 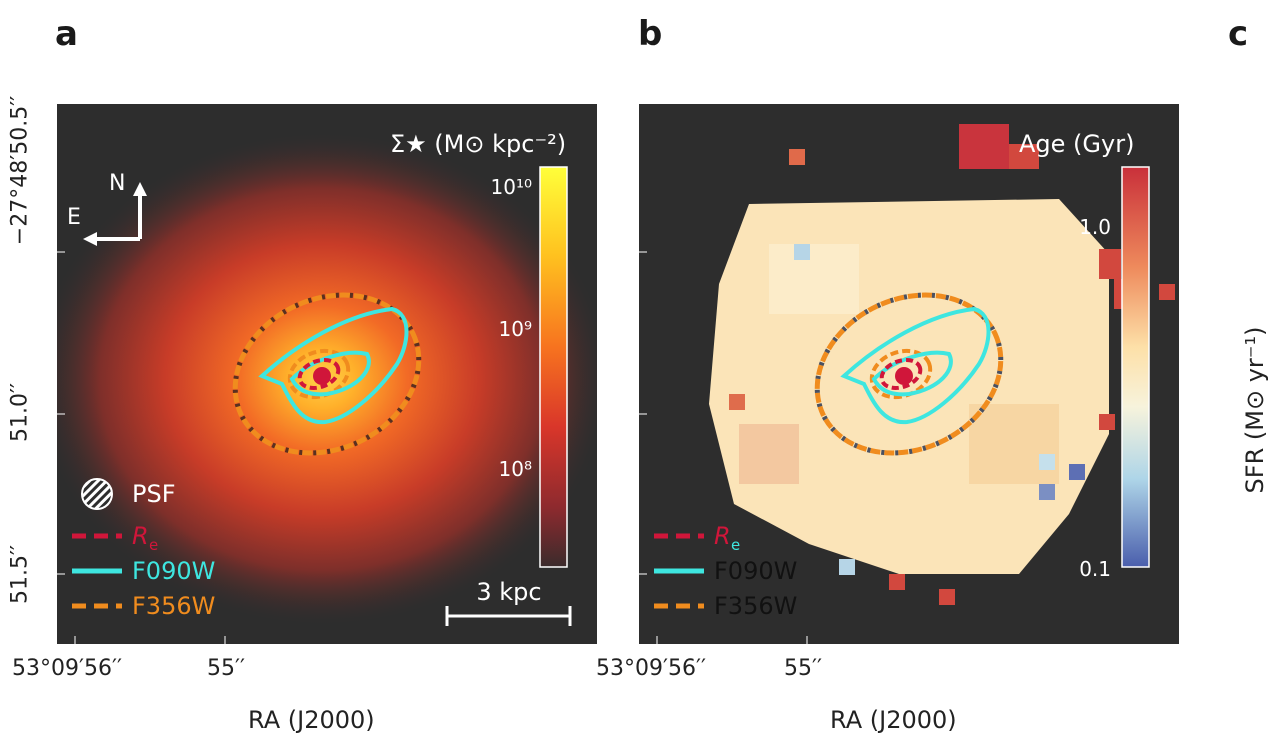 I want to click on legend-b-f356w-label: F356W, so click(x=755, y=606).